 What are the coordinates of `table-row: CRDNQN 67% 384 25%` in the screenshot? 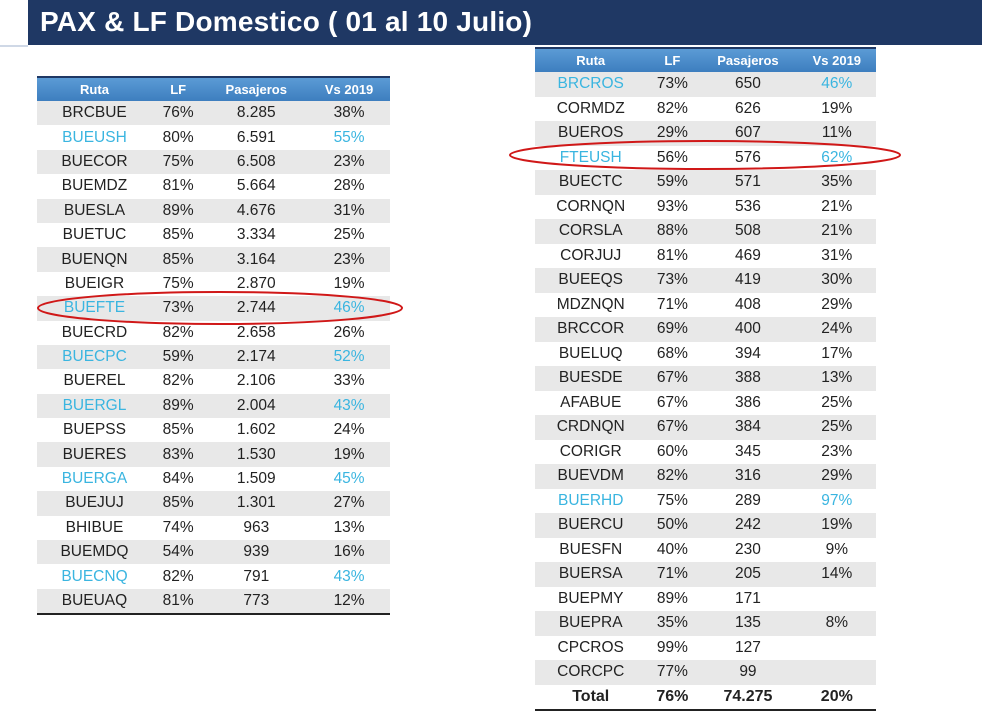 It's located at (705, 427).